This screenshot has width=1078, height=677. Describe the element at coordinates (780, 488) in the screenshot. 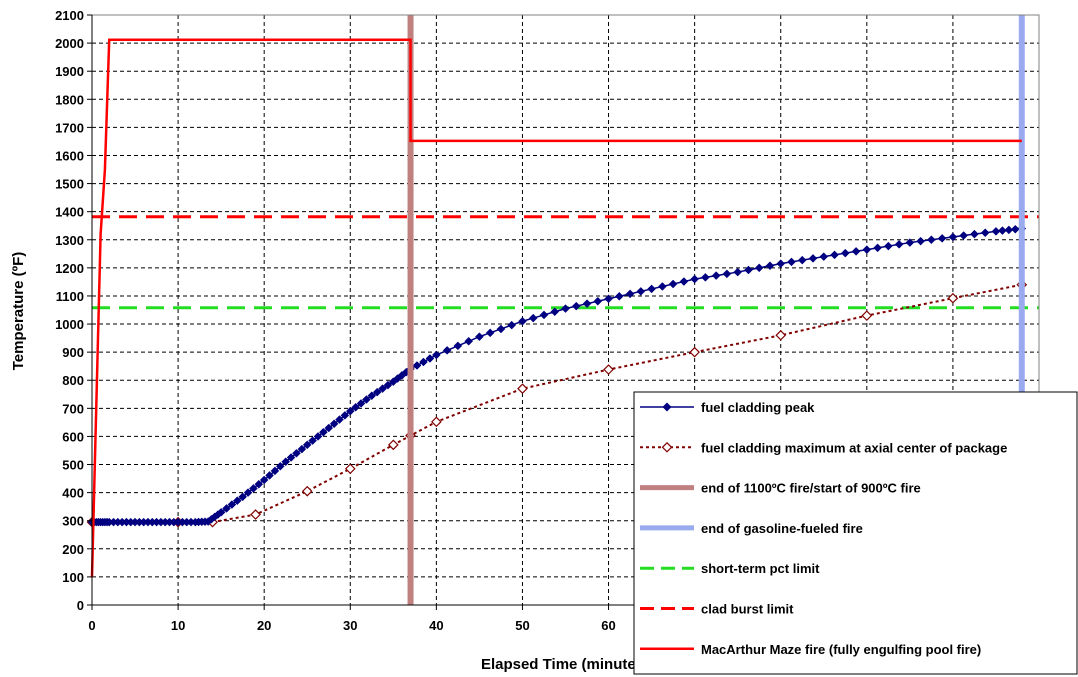

I see `legend-item-2: end of 1100ºC fire/start of 900ºC fire` at that location.